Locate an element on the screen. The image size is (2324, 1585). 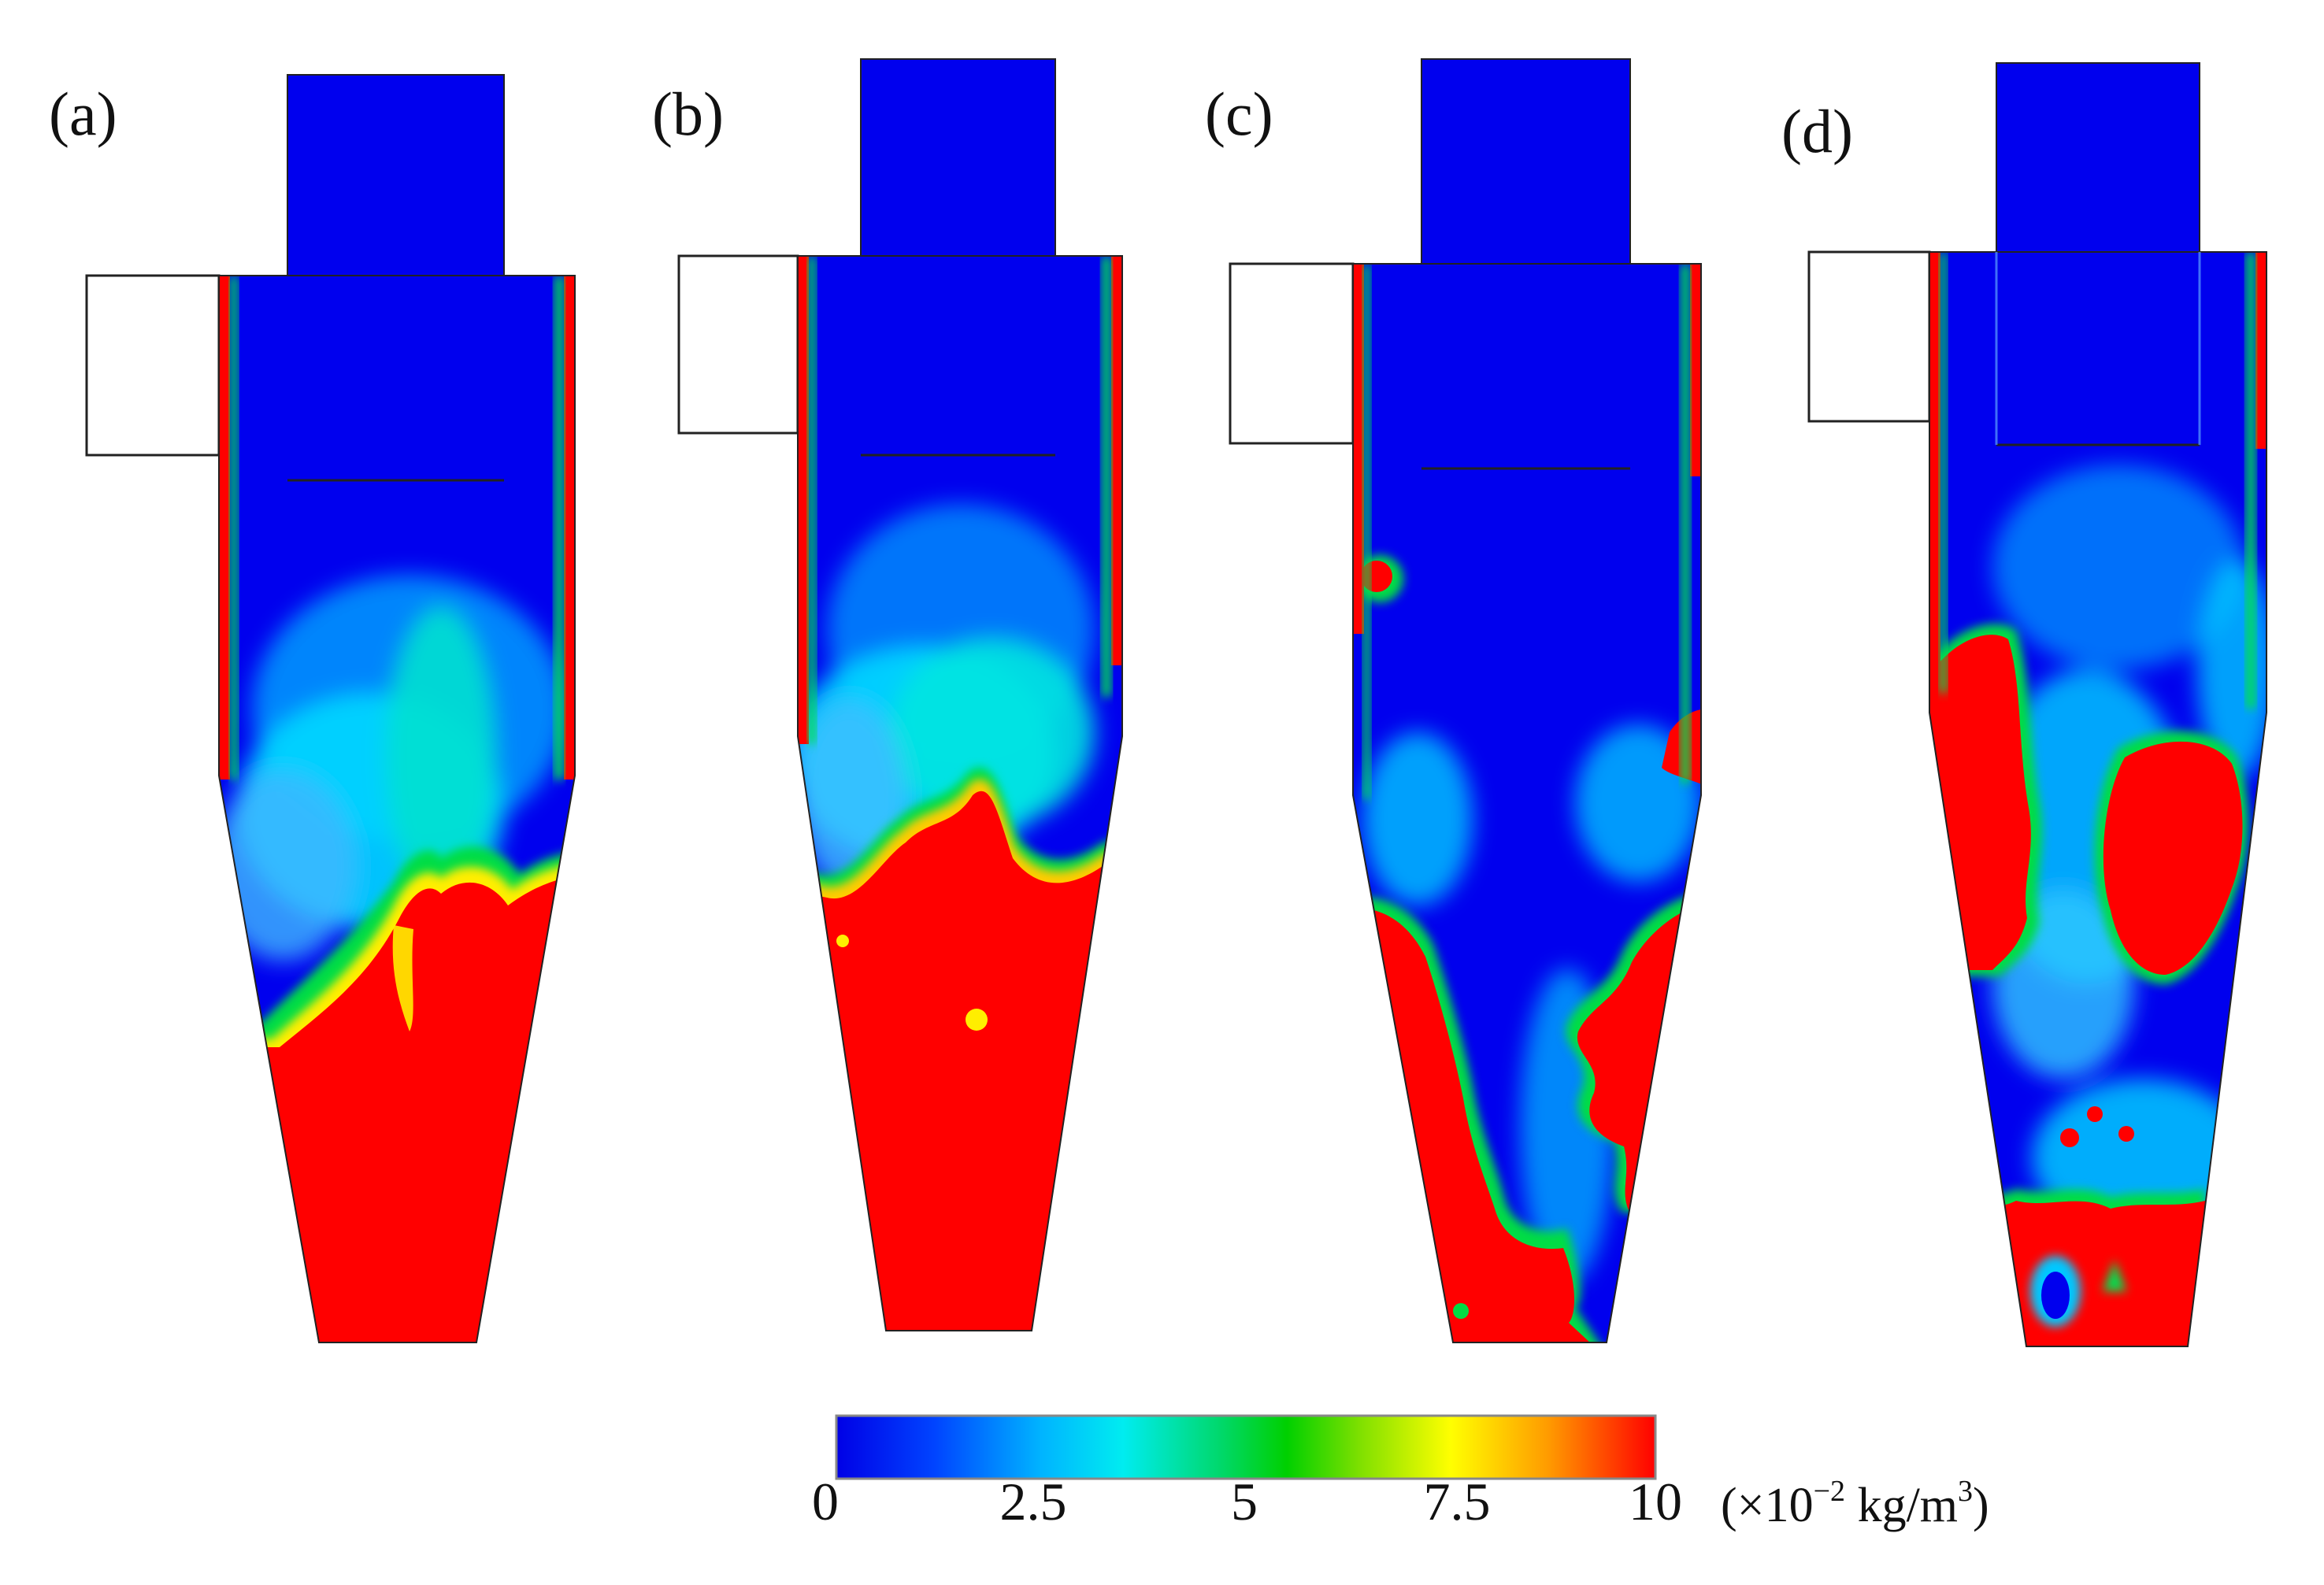
colorbar-tick-1: 2.5 is located at coordinates (1033, 1501).